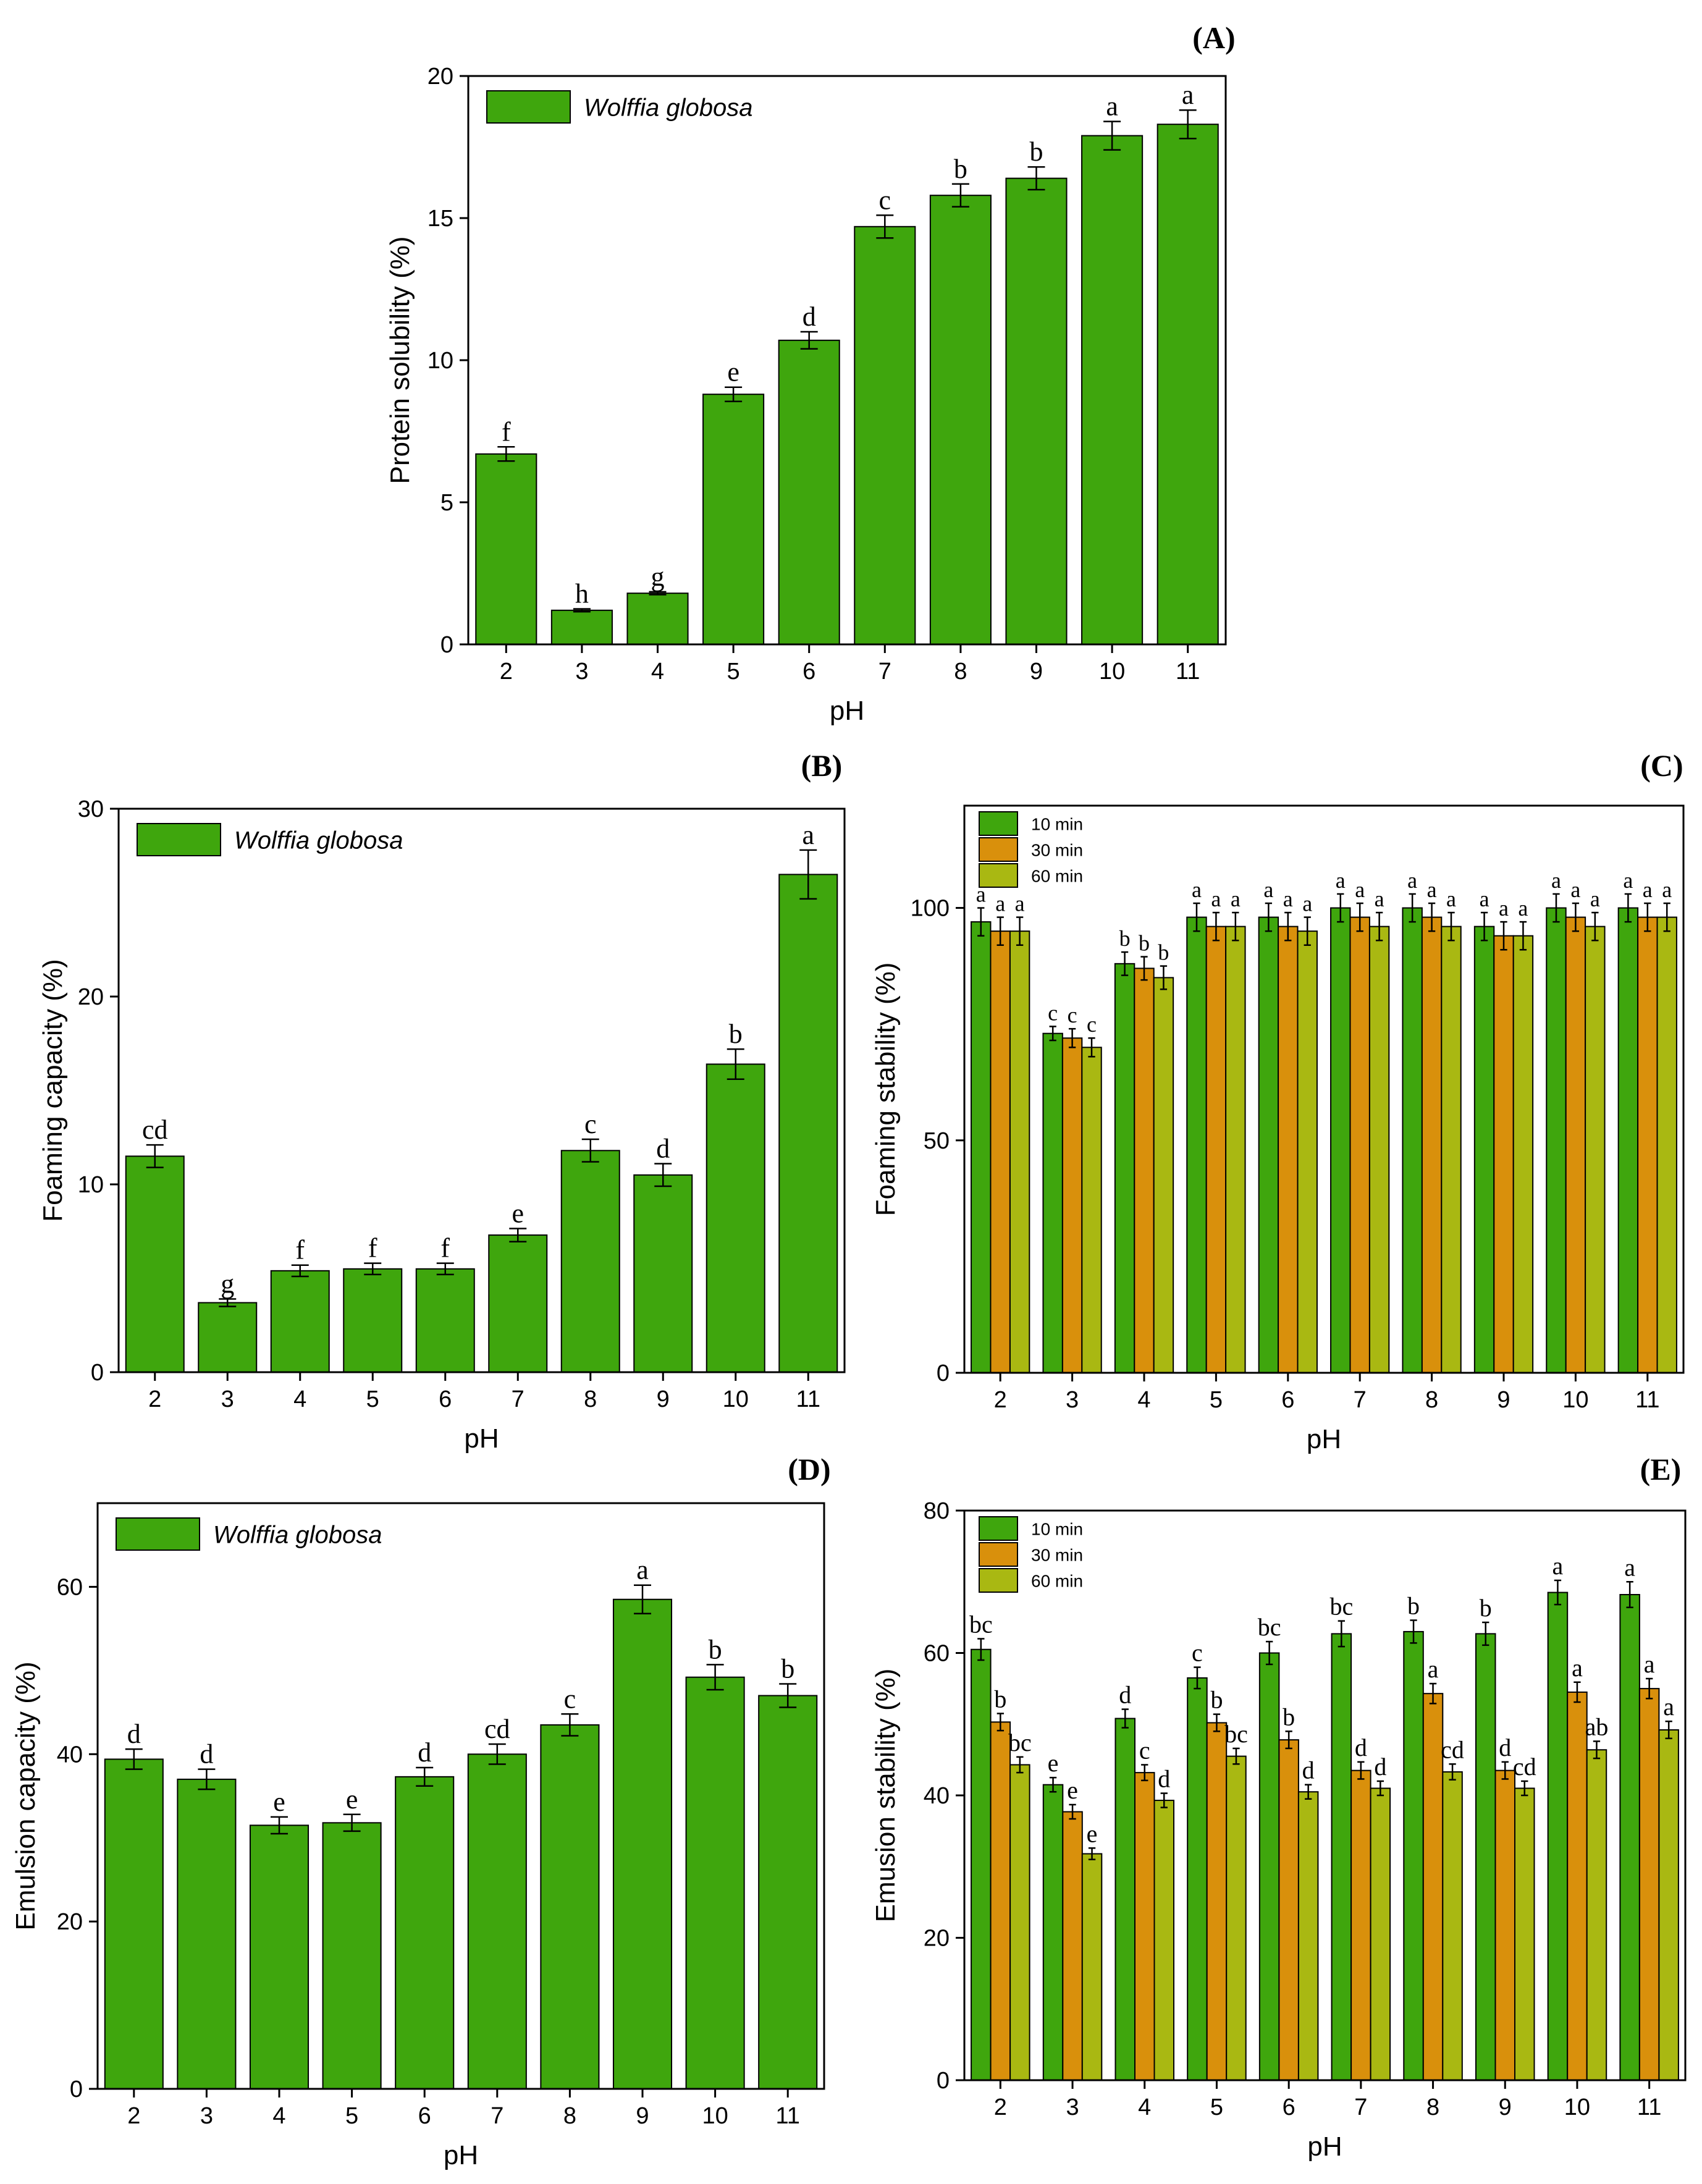  What do you see at coordinates (1057, 1529) in the screenshot?
I see `legend-label: 10 min` at bounding box center [1057, 1529].